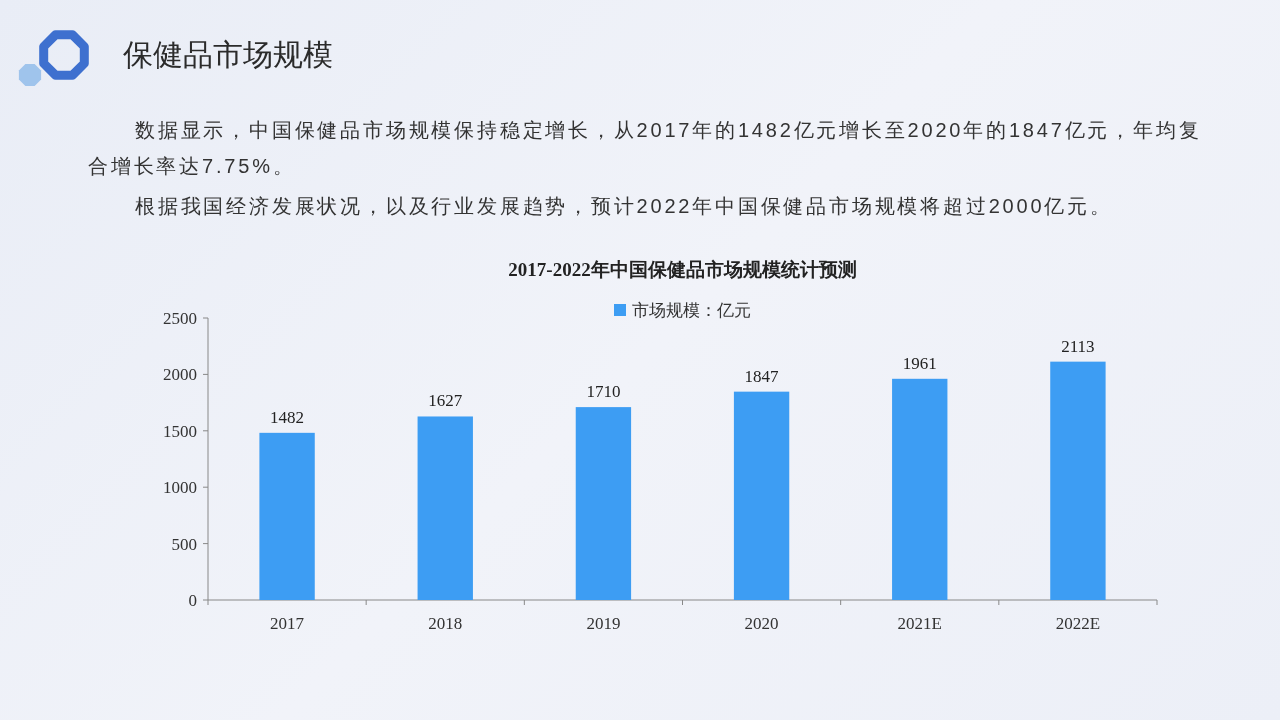  What do you see at coordinates (761, 623) in the screenshot?
I see `x-tick-label: 2020` at bounding box center [761, 623].